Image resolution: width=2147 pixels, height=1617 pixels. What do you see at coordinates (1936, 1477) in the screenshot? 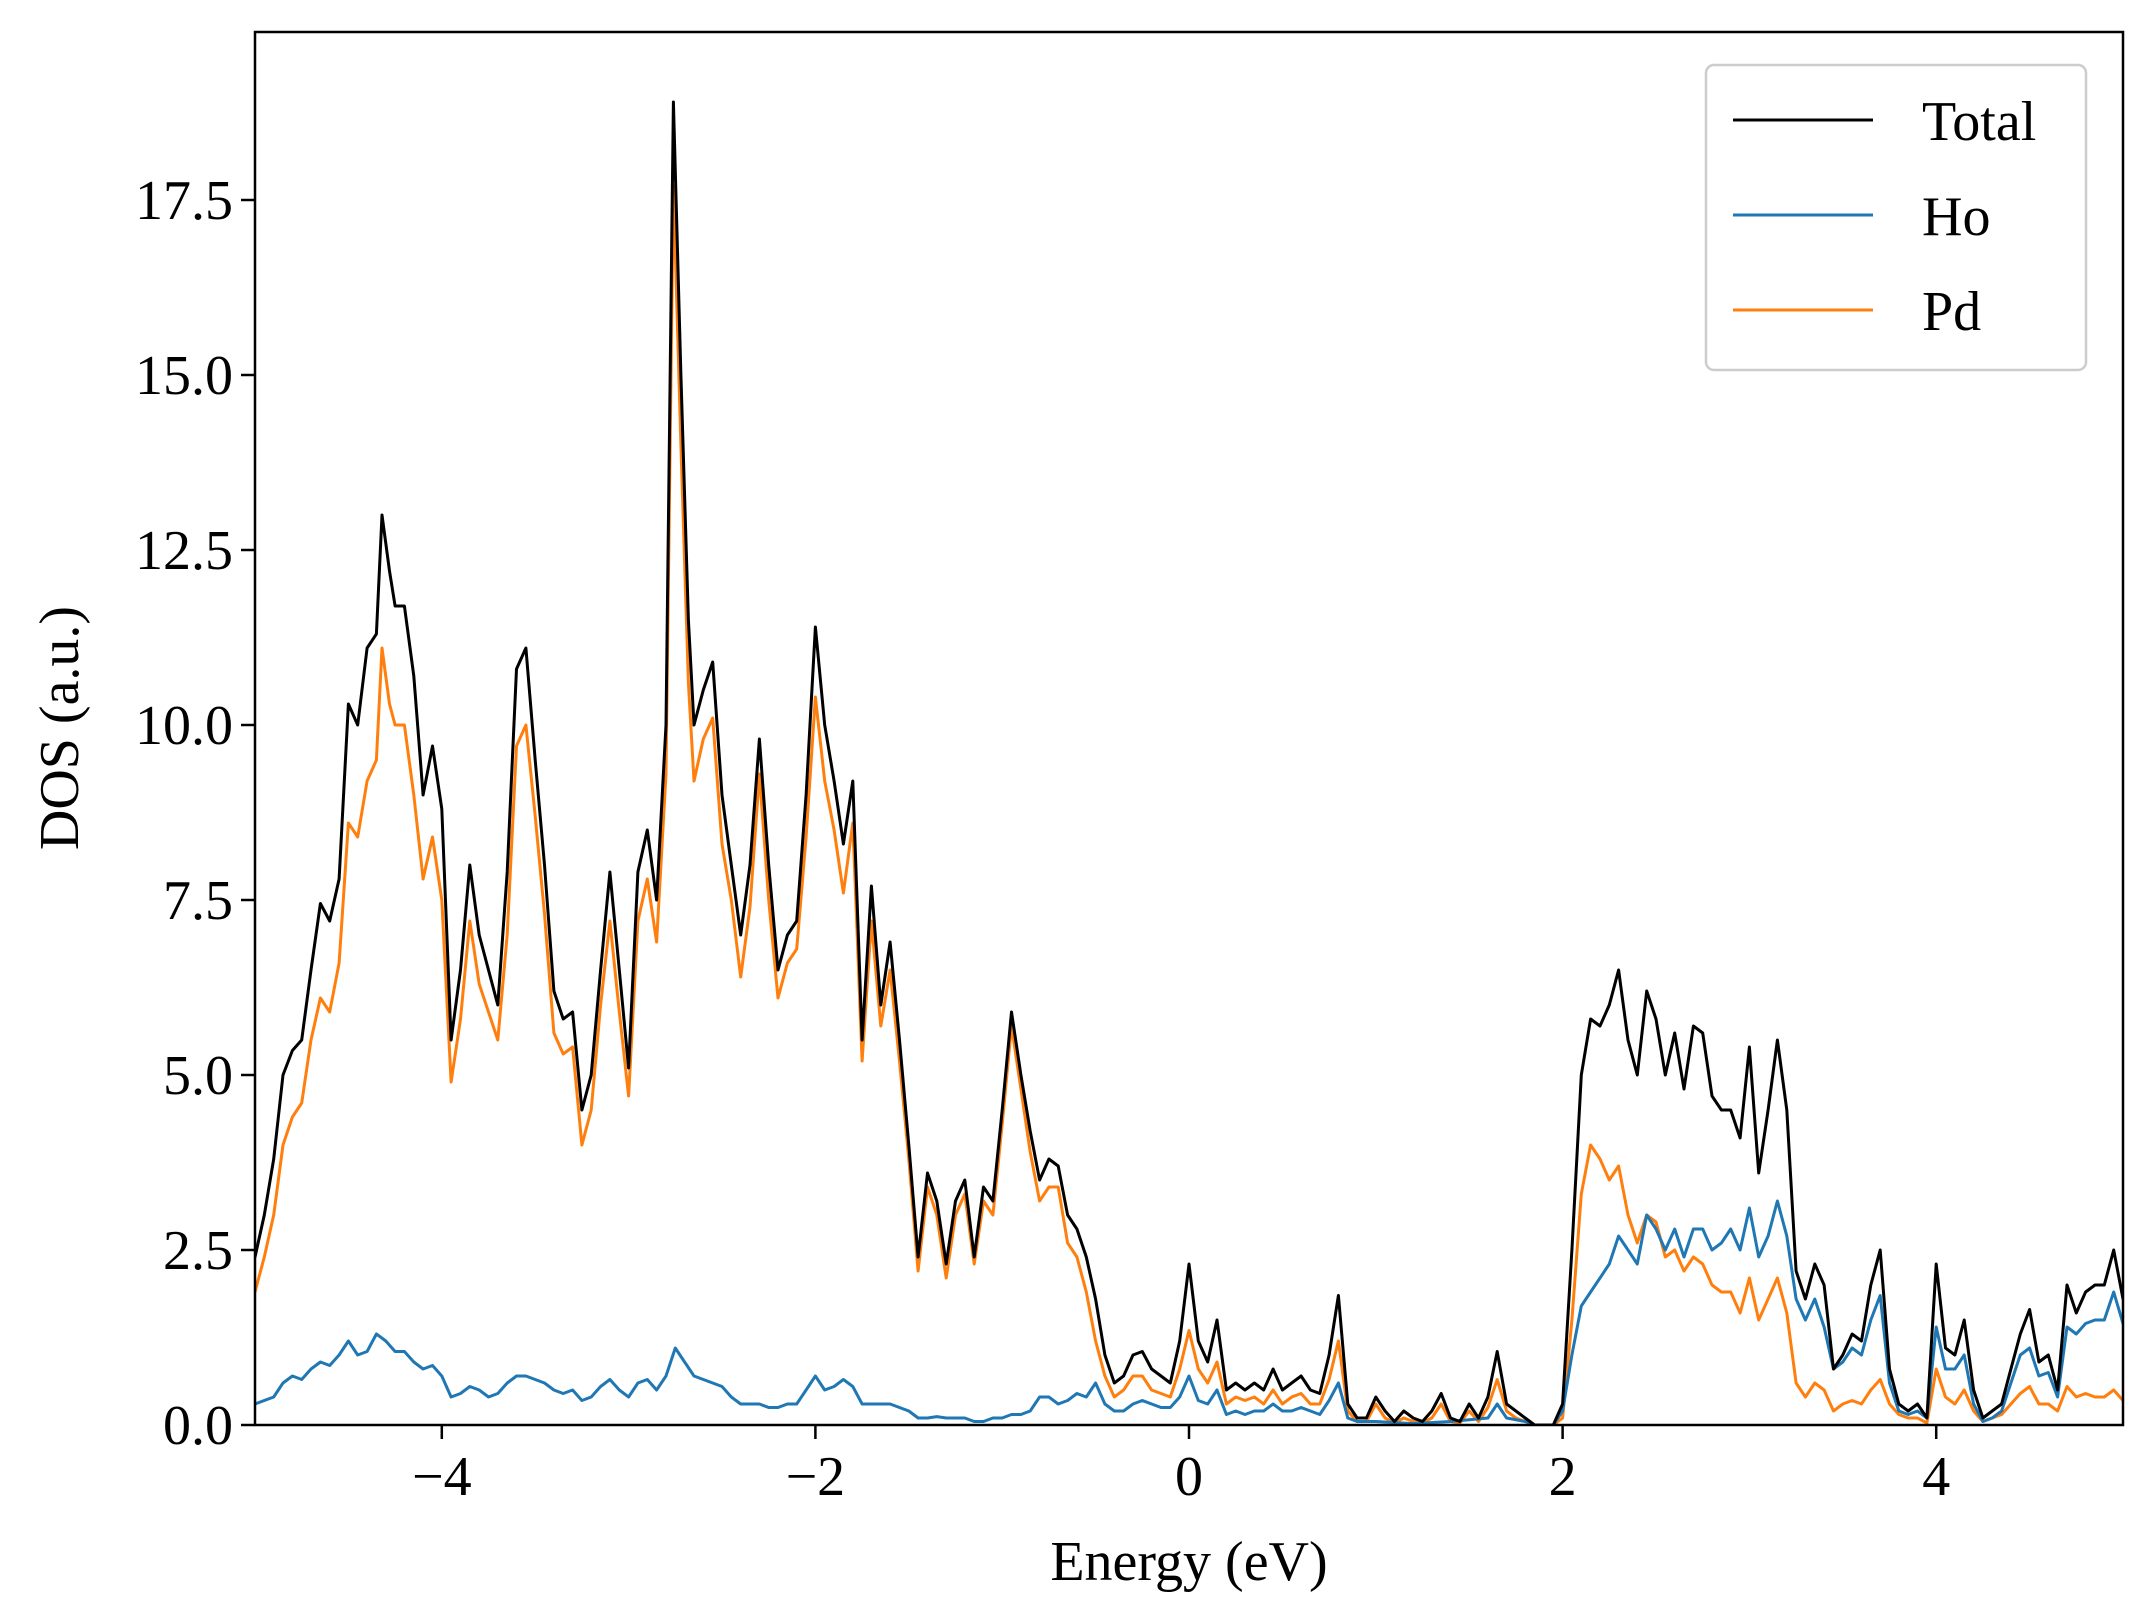
I see `x-tick-label: 4` at bounding box center [1936, 1477].